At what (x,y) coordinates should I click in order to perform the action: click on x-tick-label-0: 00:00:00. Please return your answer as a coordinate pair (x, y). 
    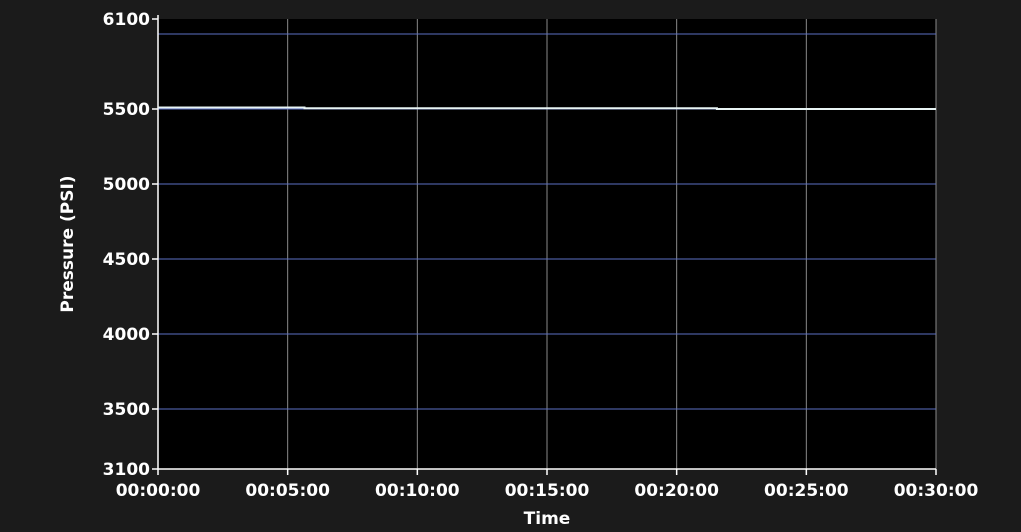
    Looking at the image, I should click on (158, 491).